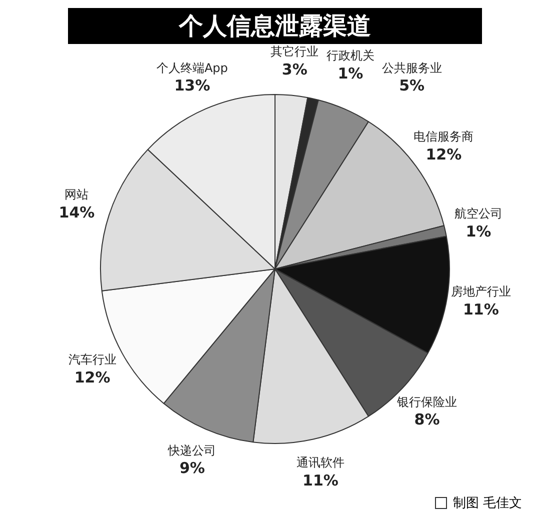  Describe the element at coordinates (76, 212) in the screenshot. I see `data-label: 14%` at that location.